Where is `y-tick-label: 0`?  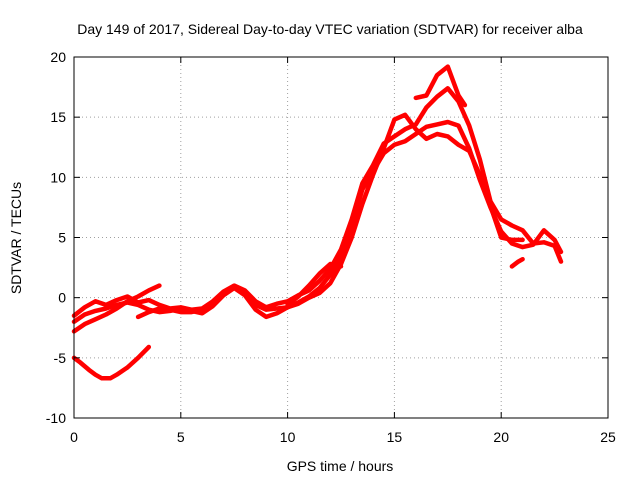
y-tick-label: 0 is located at coordinates (62, 298).